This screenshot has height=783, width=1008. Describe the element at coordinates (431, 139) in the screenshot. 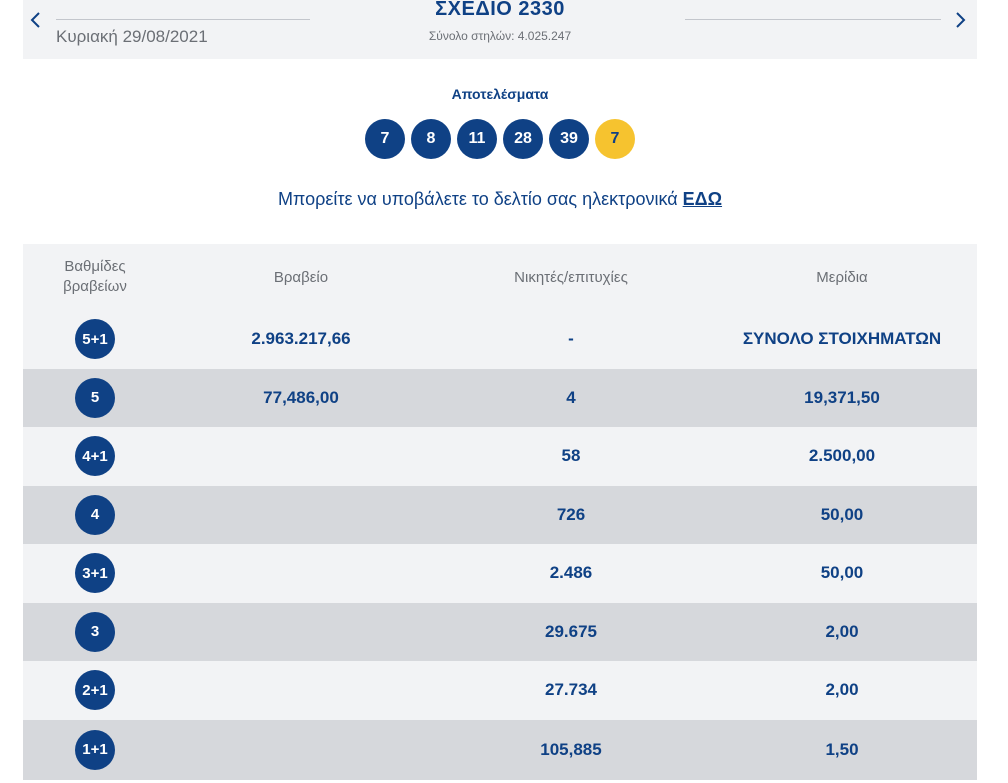

I see `number-ball: 8` at that location.